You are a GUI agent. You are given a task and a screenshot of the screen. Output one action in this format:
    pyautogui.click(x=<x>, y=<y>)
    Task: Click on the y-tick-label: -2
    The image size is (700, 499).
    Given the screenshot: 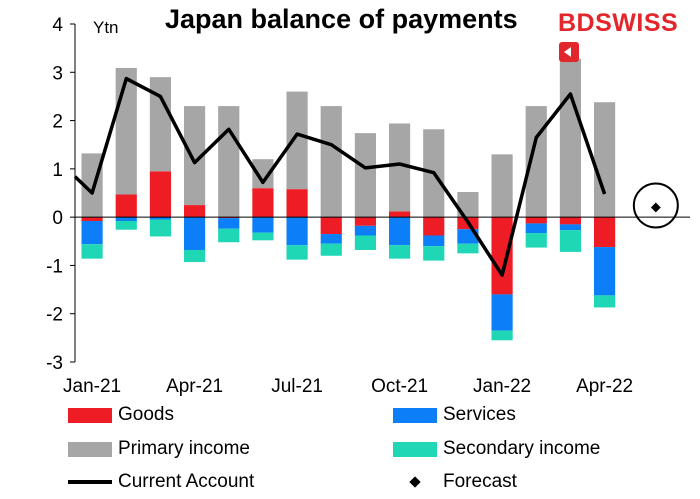 What is the action you would take?
    pyautogui.click(x=54, y=315)
    